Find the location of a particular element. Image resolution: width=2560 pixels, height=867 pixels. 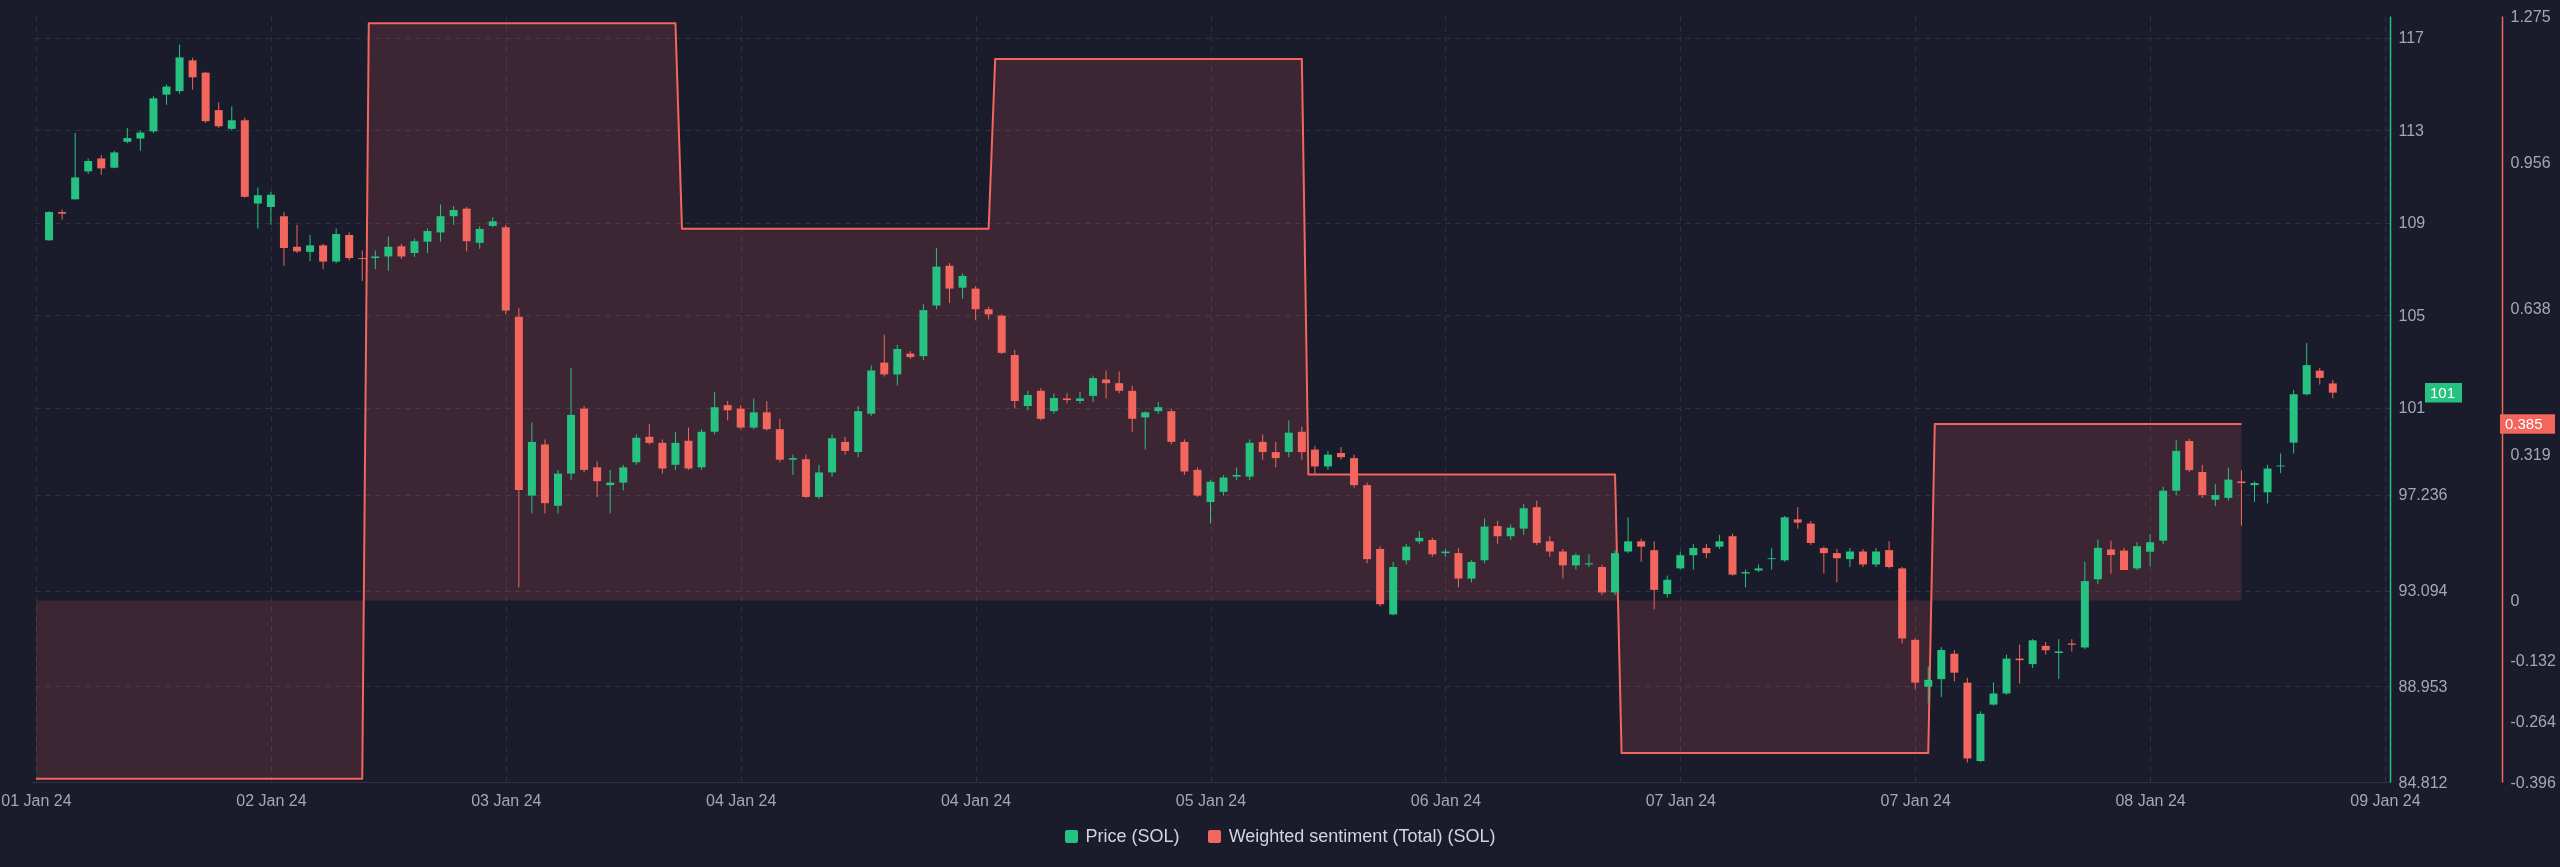

x-tick-label: 08 Jan 24 is located at coordinates (2150, 800).